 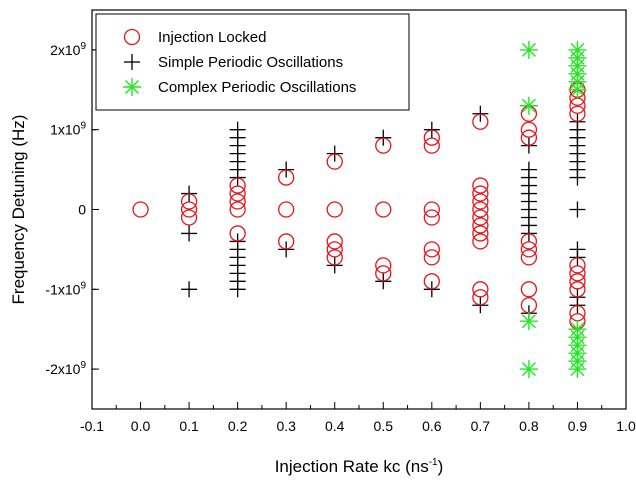 What do you see at coordinates (65, 368) in the screenshot?
I see `y-tick-label: -2x10⁹` at bounding box center [65, 368].